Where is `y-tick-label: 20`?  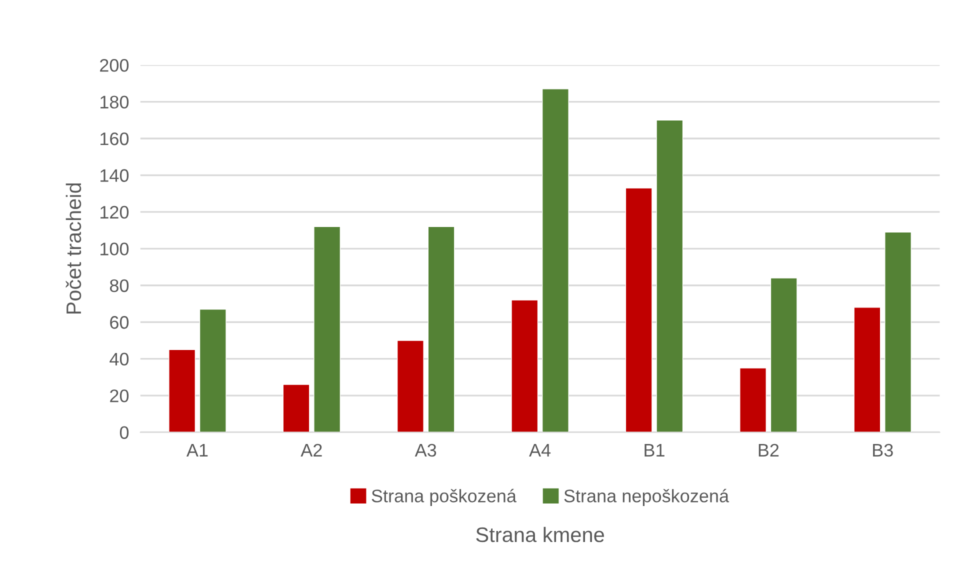
y-tick-label: 20 is located at coordinates (119, 395).